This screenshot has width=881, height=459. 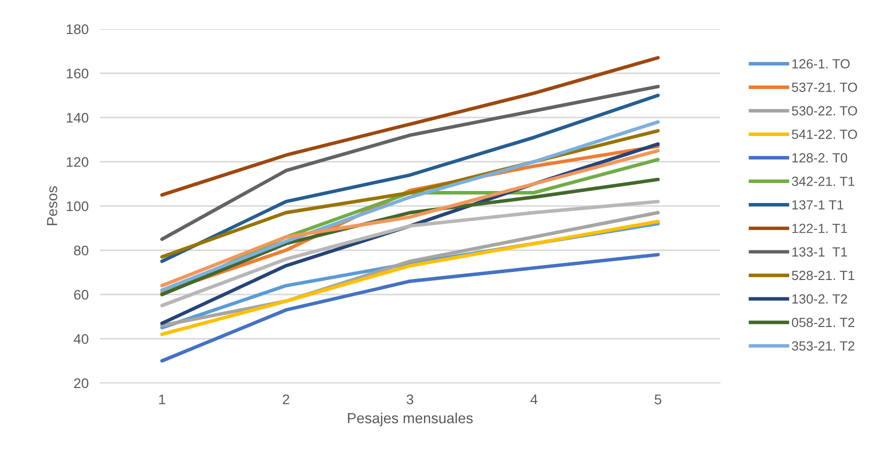 What do you see at coordinates (823, 323) in the screenshot?
I see `legend-label: 058-21. T2` at bounding box center [823, 323].